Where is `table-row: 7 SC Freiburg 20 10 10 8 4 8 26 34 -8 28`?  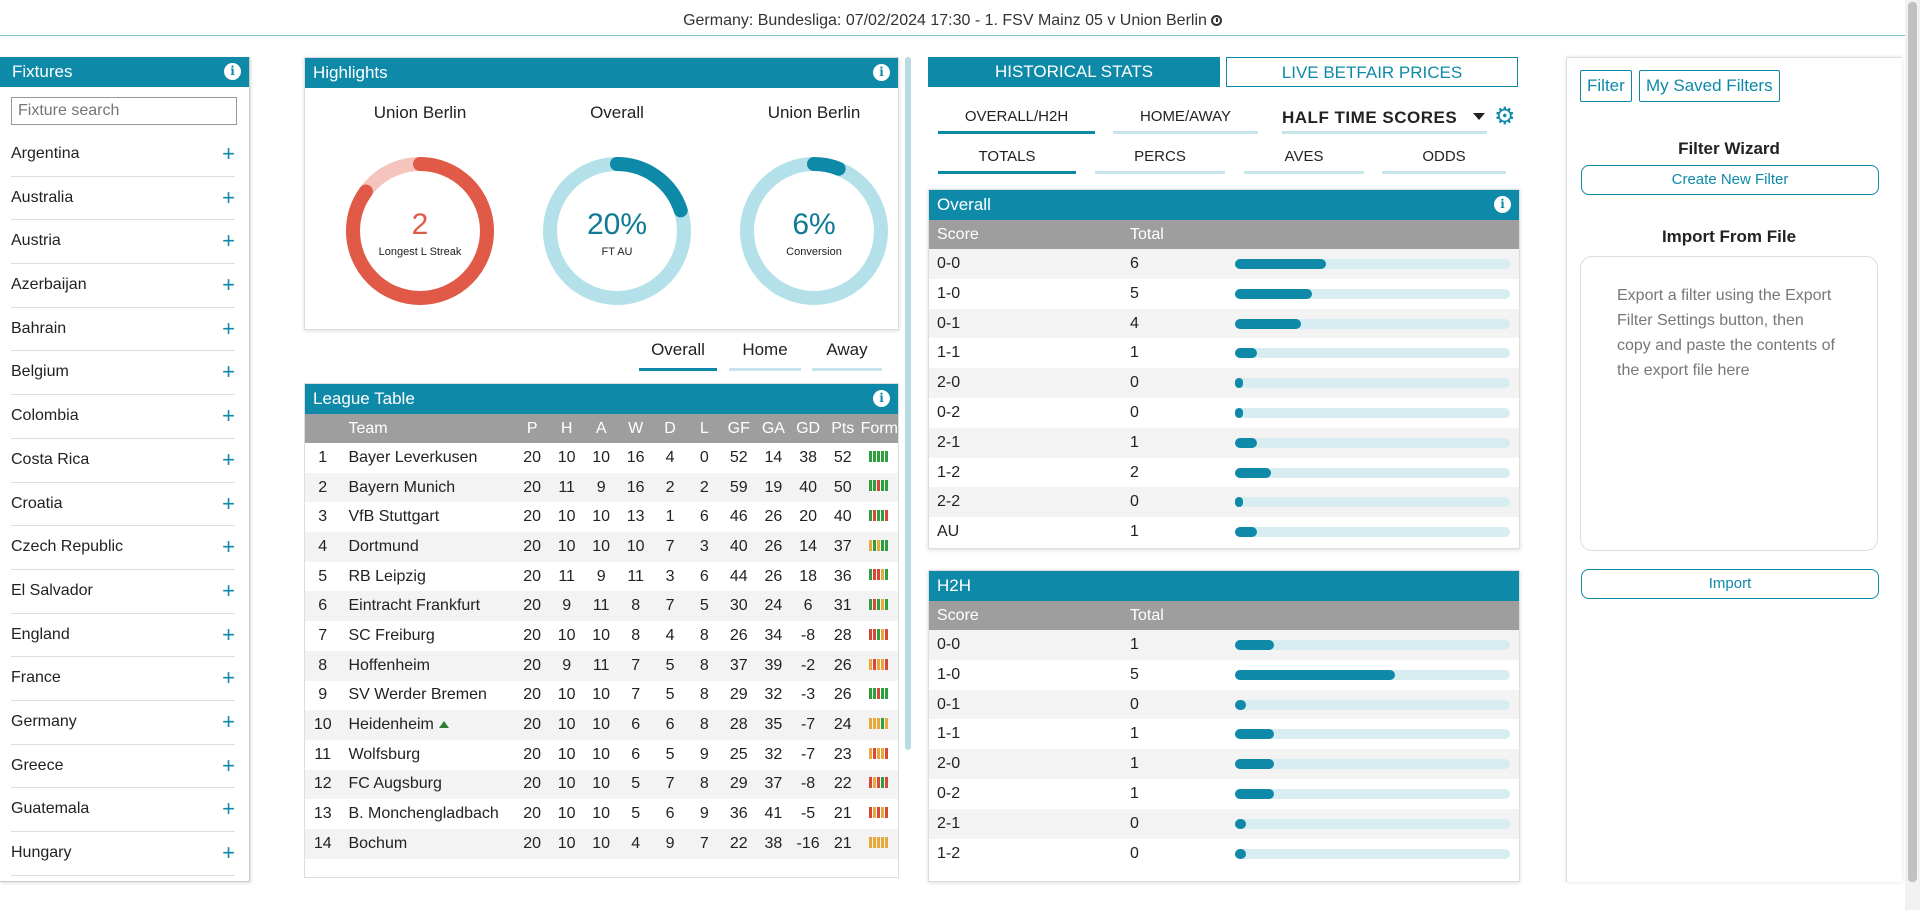
table-row: 7 SC Freiburg 20 10 10 8 4 8 26 34 -8 28 is located at coordinates (601, 636).